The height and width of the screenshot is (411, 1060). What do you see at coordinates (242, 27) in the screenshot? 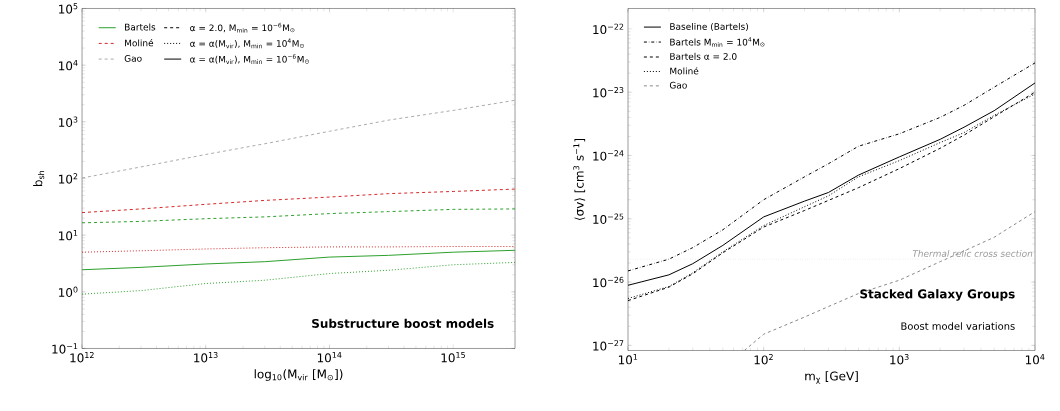
I see `legend-label: α = 2.0, M$_{min}$ = 10$^{−6}$M$_{⊙}$` at bounding box center [242, 27].